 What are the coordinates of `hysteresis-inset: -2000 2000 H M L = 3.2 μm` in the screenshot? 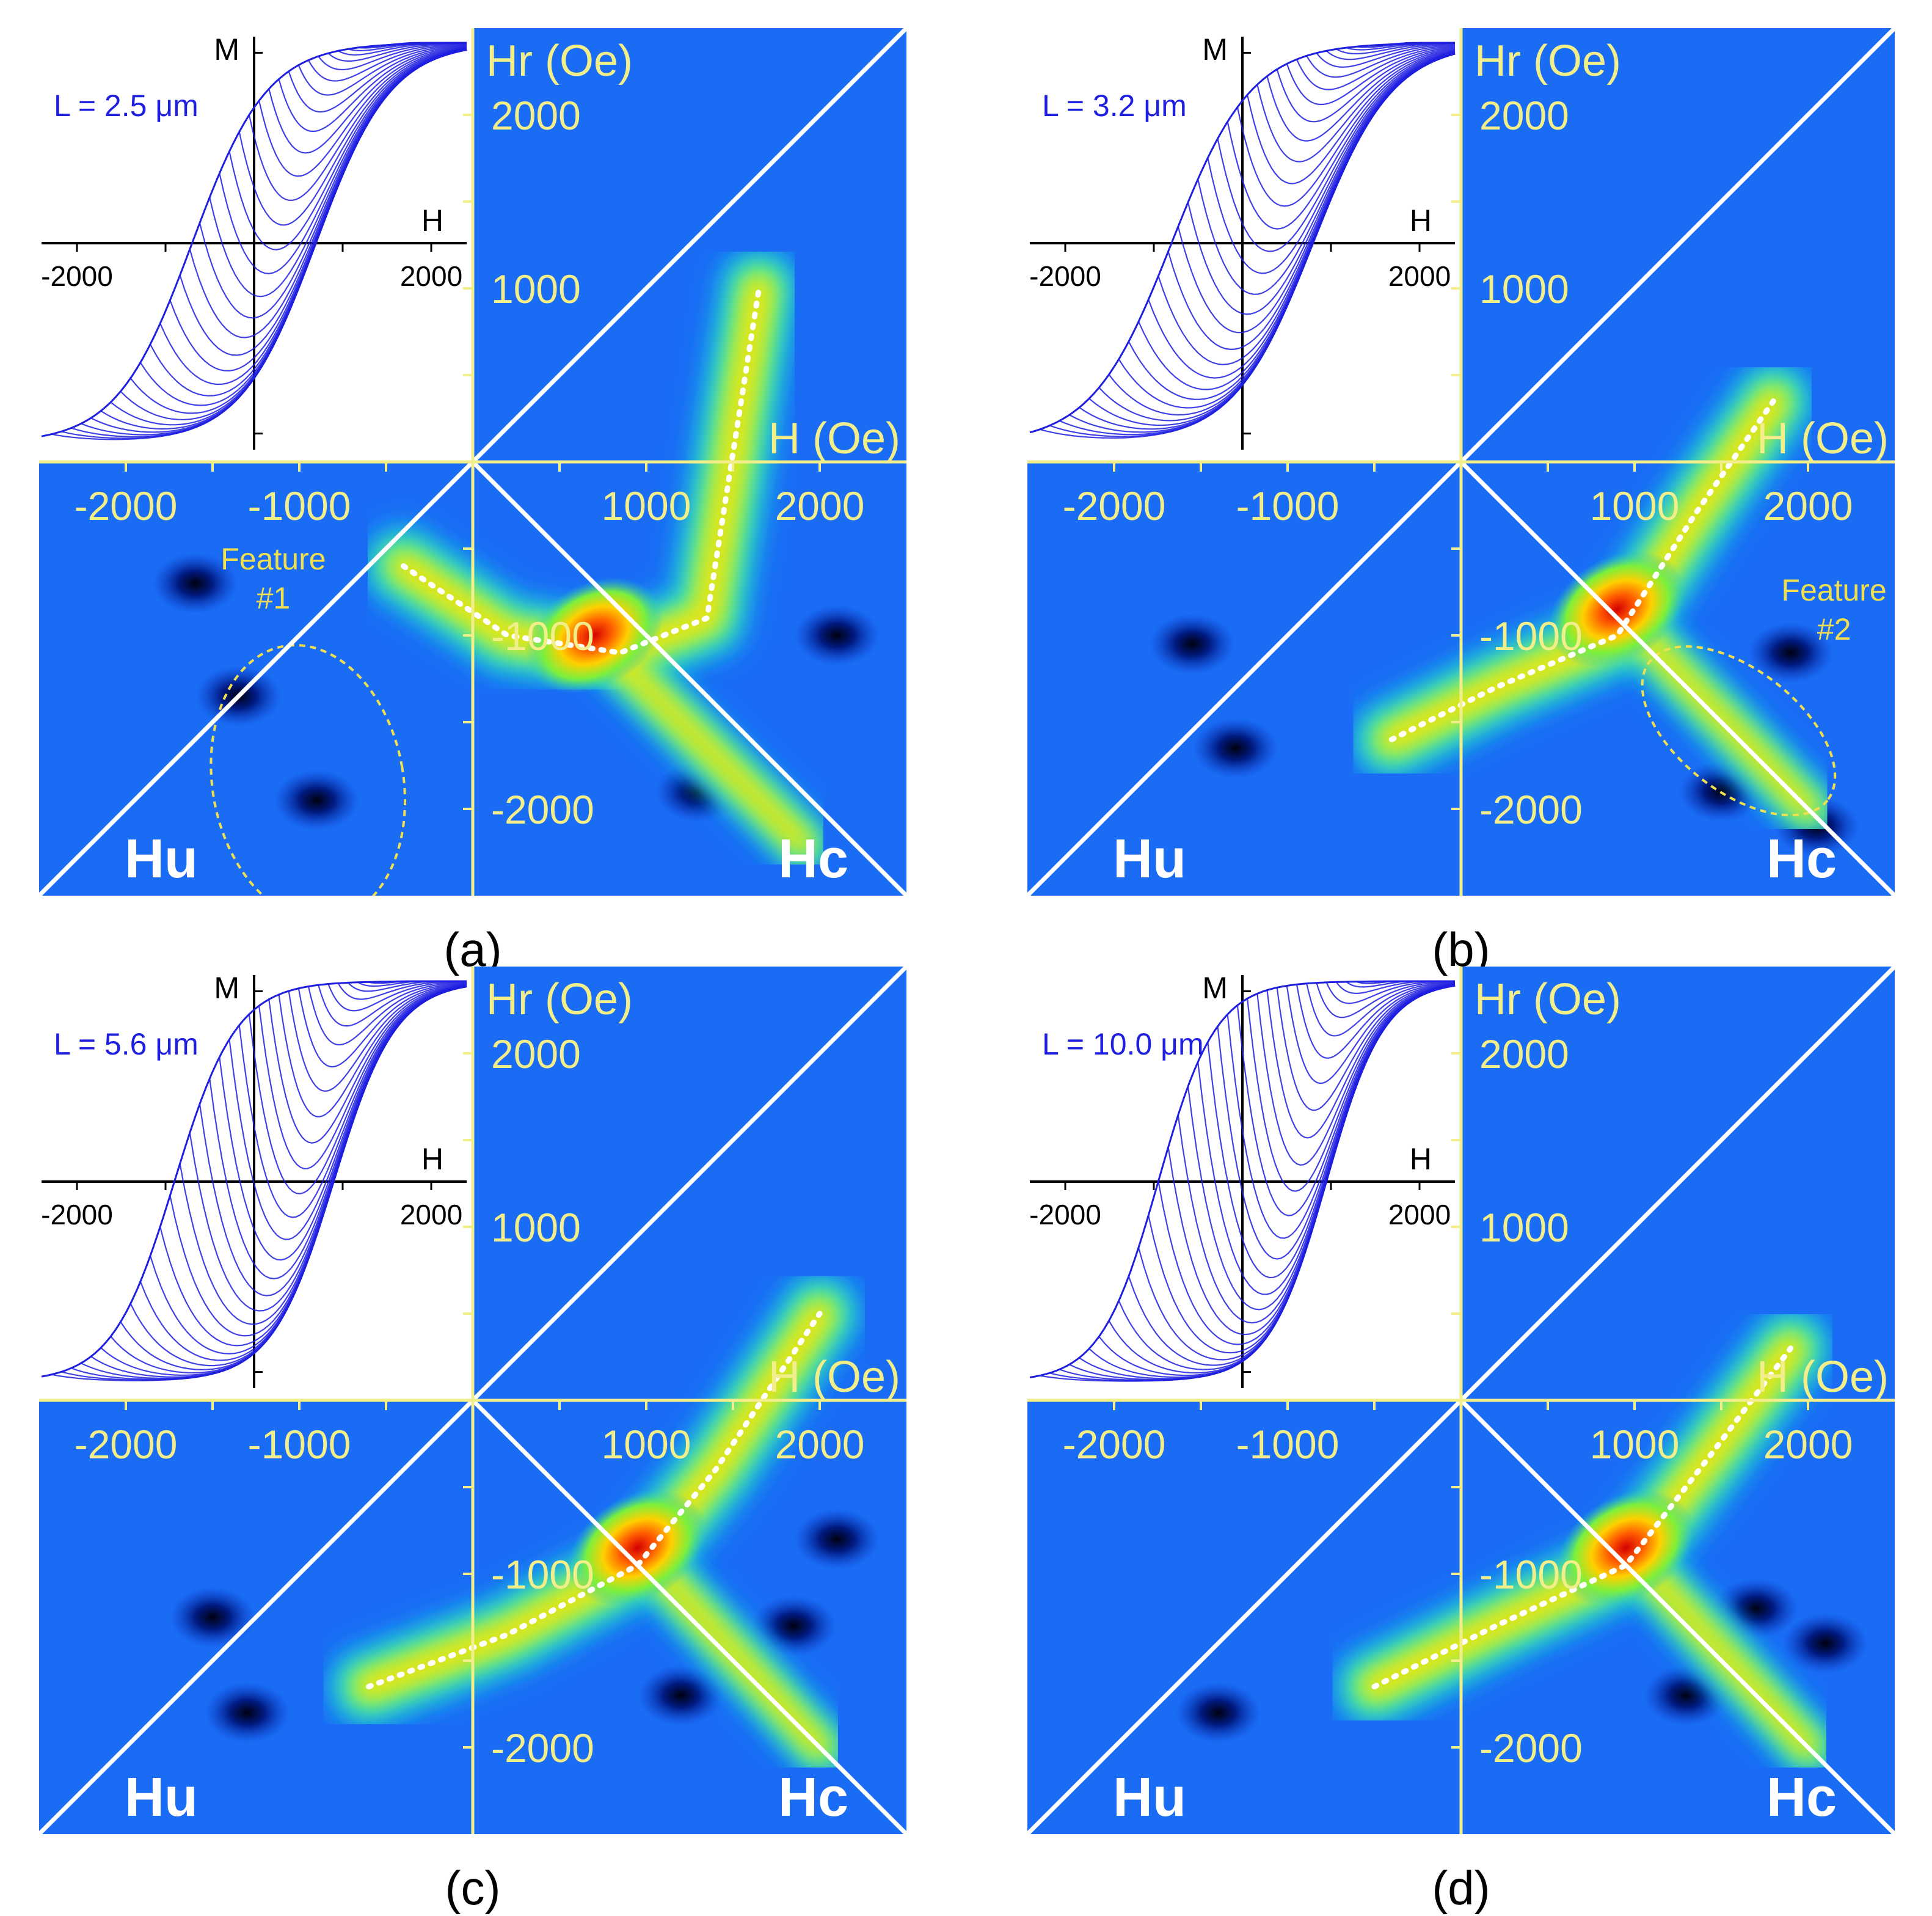 It's located at (1242, 241).